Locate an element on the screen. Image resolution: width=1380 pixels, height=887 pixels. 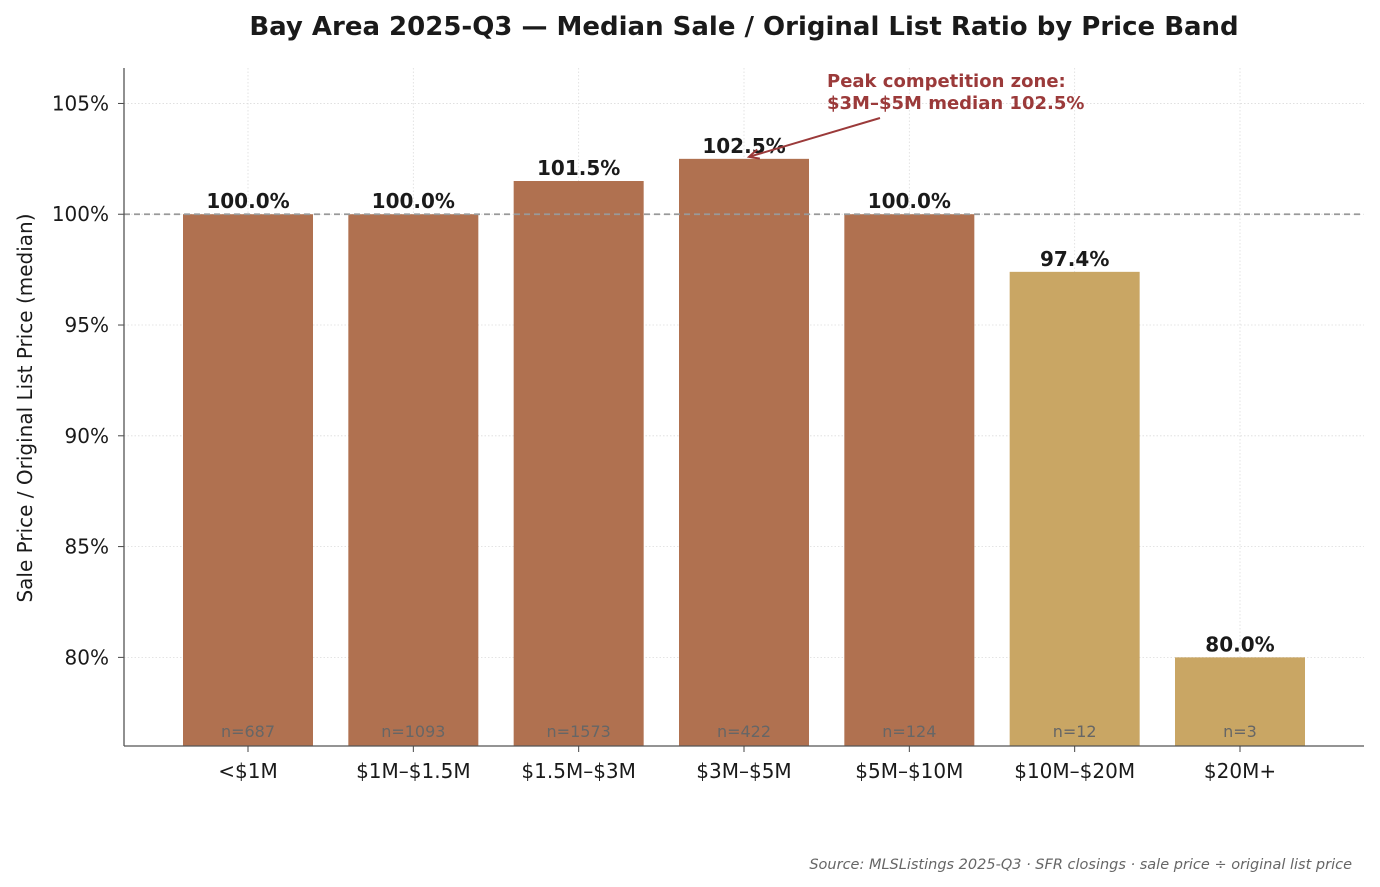
sample-size-label: n=124 is located at coordinates (909, 731).